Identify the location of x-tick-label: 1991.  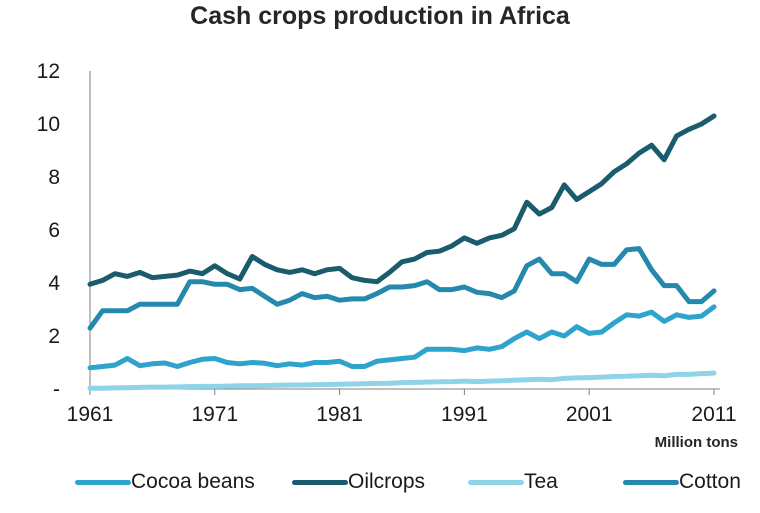
(464, 414).